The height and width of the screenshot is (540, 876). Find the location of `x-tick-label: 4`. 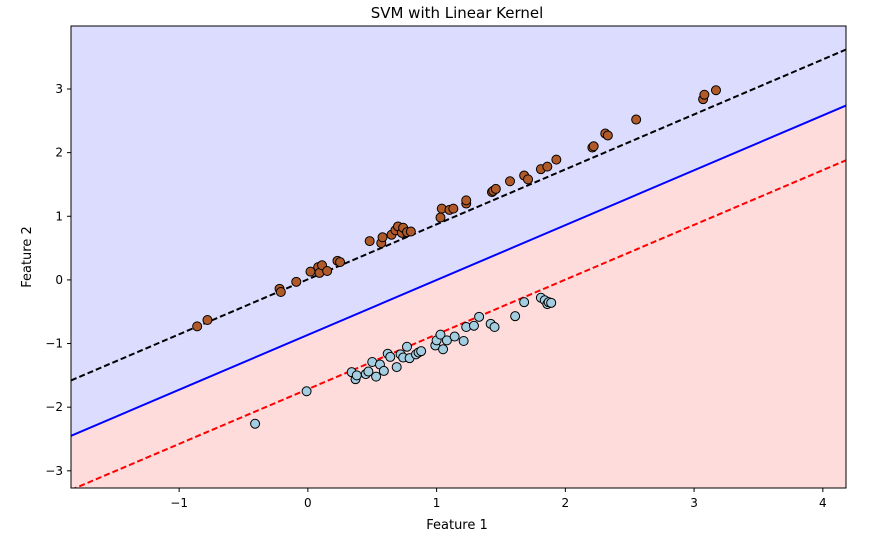

x-tick-label: 4 is located at coordinates (823, 503).